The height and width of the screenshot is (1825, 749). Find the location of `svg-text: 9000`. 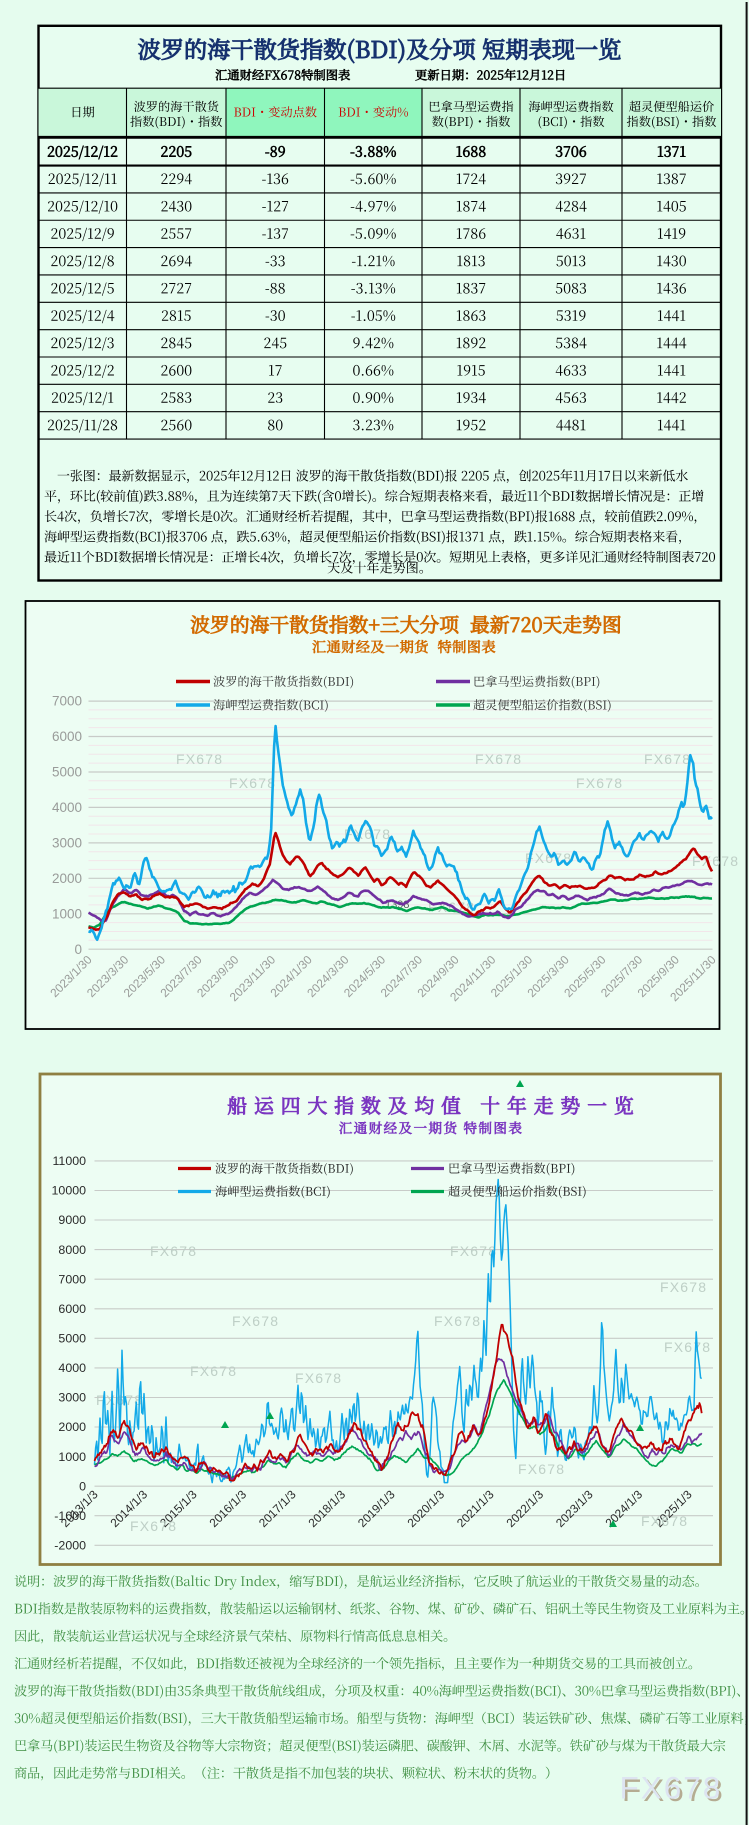

svg-text: 9000 is located at coordinates (72, 1220).